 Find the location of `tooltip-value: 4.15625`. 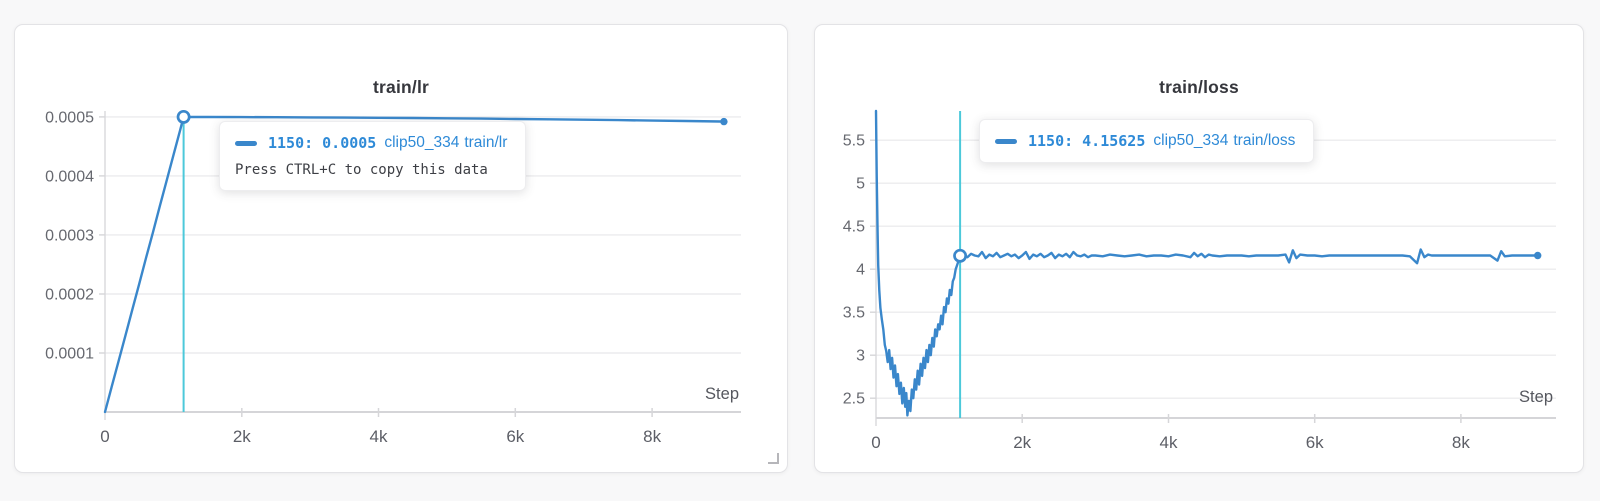

tooltip-value: 4.15625 is located at coordinates (1114, 141).